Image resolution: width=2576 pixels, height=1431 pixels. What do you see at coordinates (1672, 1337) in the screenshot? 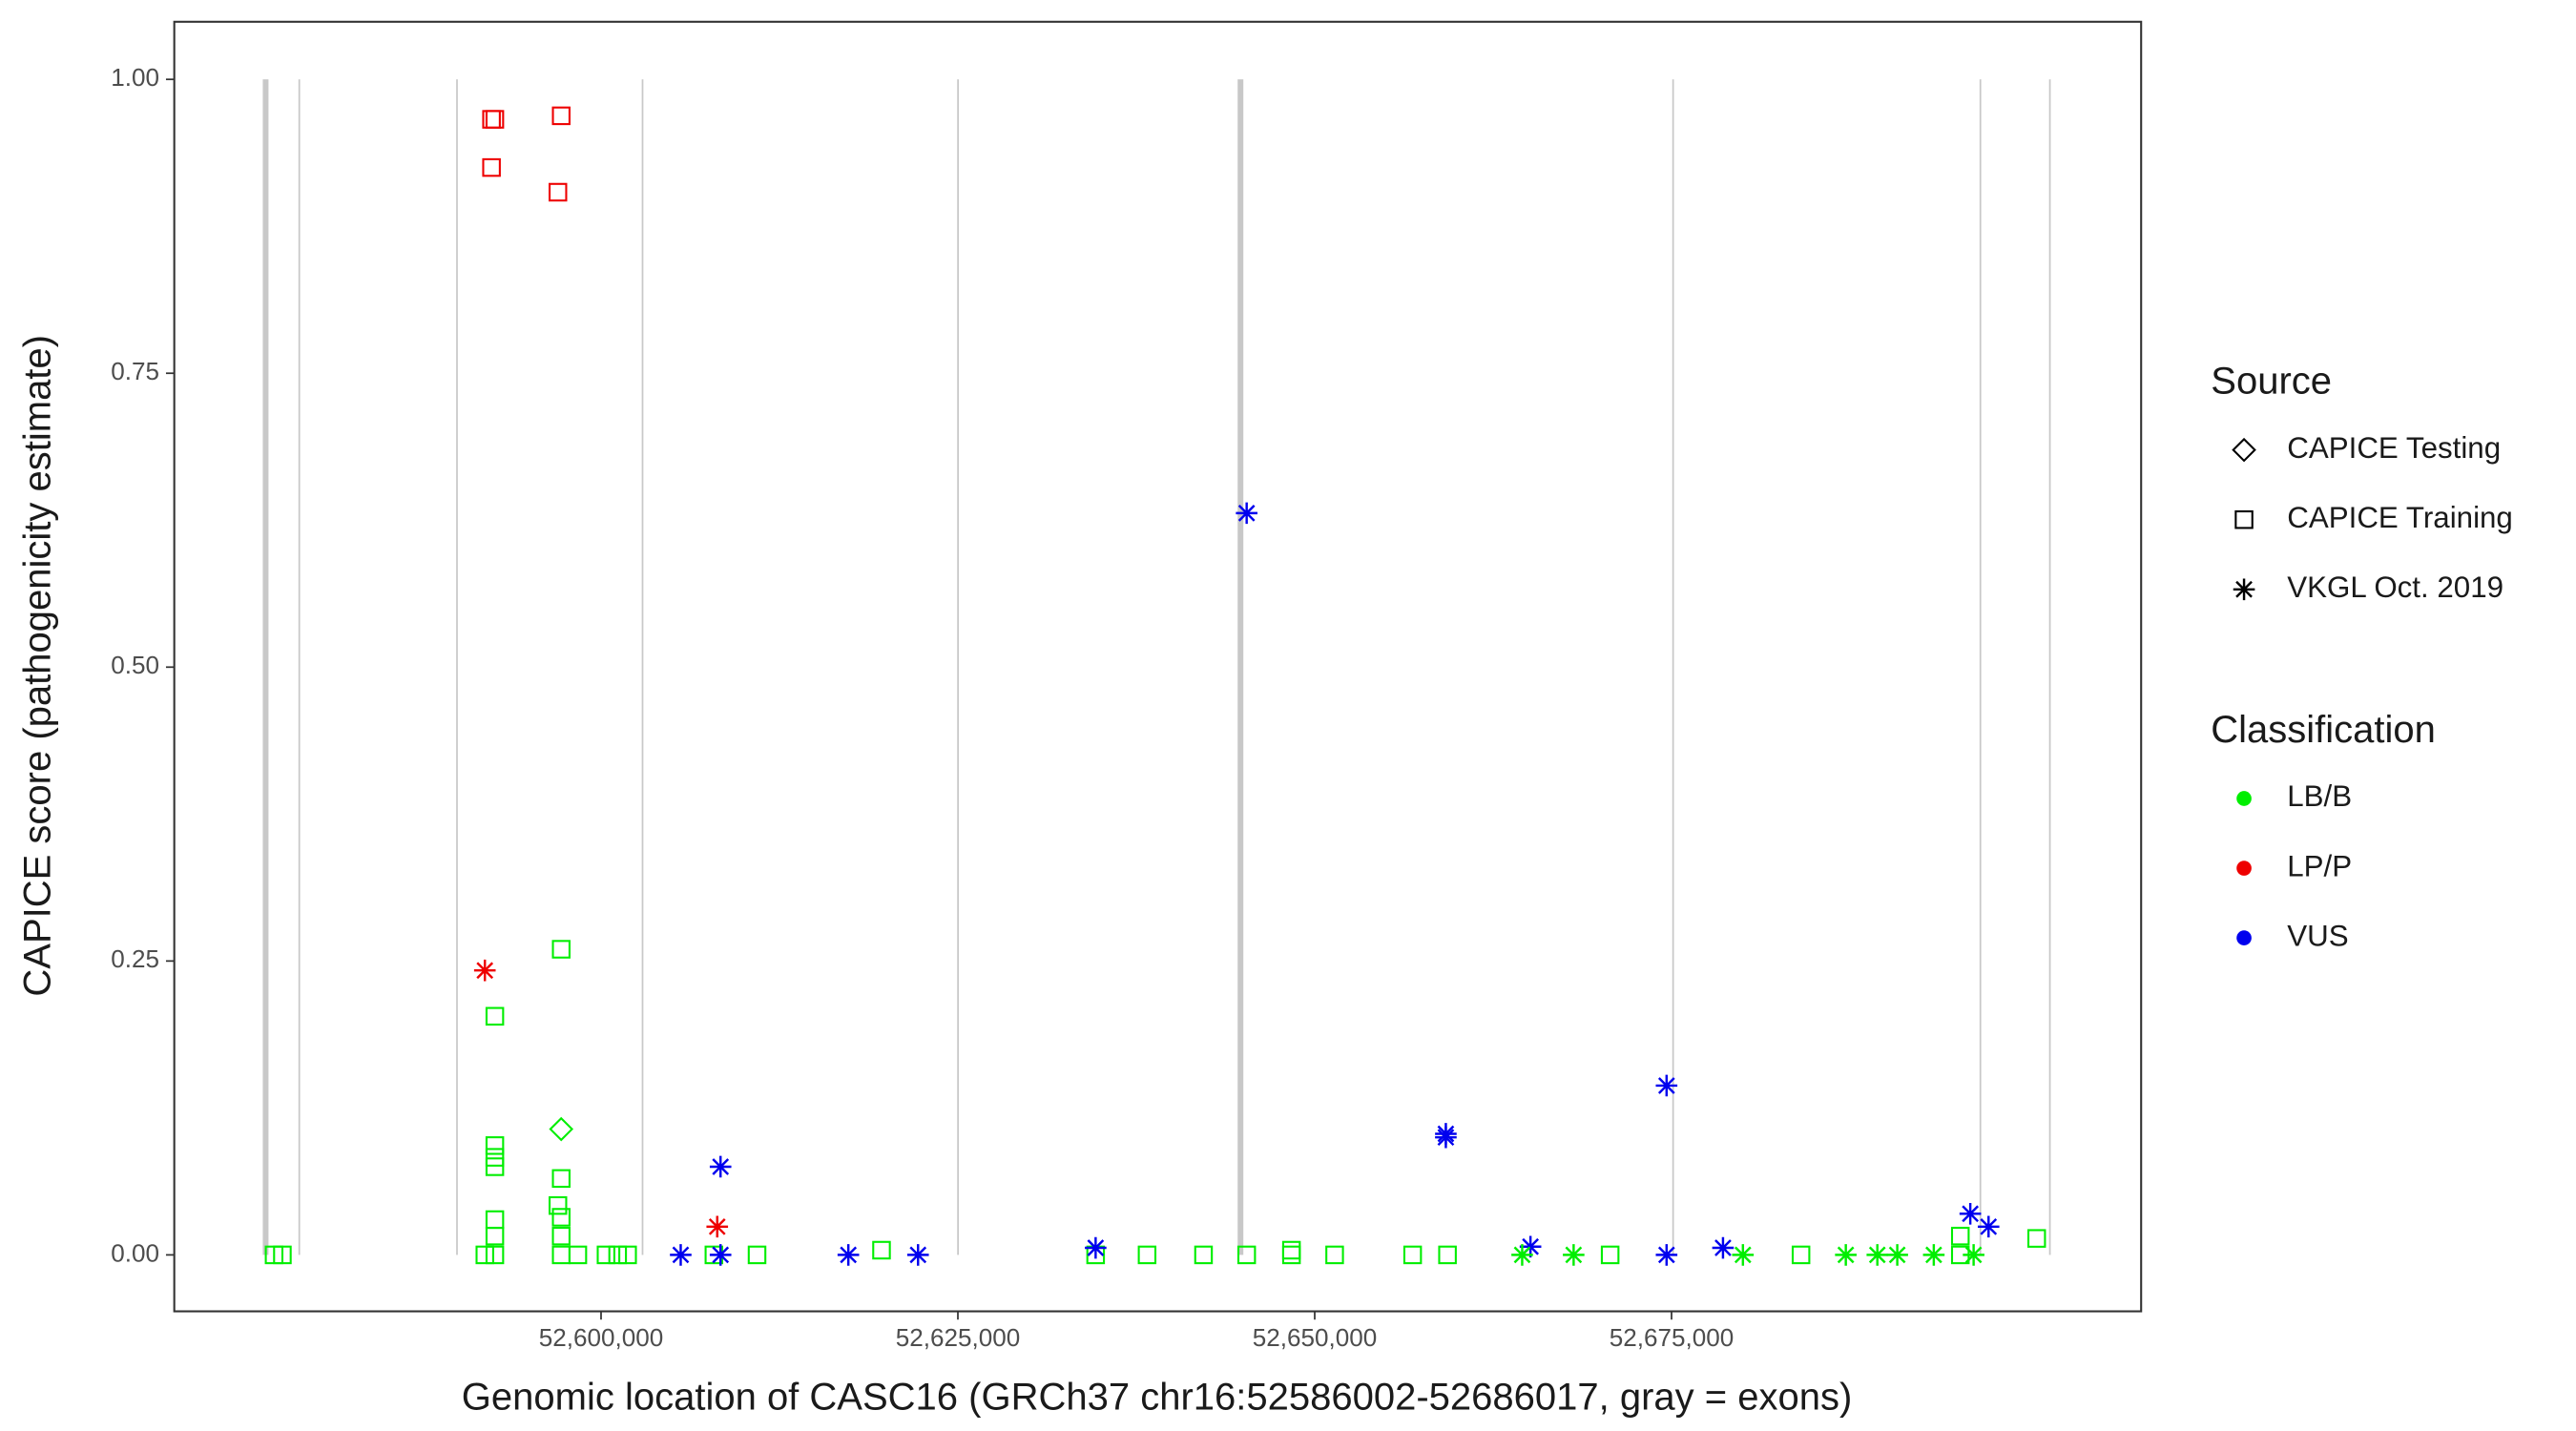
I see `x-tick-label: 52,675,000` at bounding box center [1672, 1337].